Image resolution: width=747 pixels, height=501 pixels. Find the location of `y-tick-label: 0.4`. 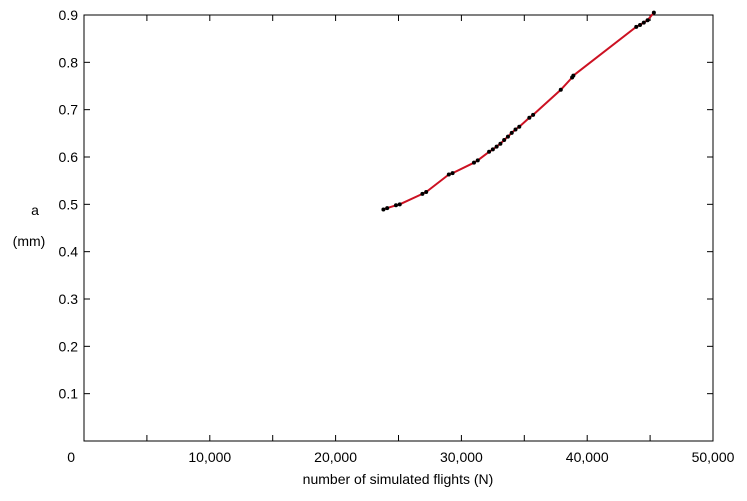

y-tick-label: 0.4 is located at coordinates (69, 252).